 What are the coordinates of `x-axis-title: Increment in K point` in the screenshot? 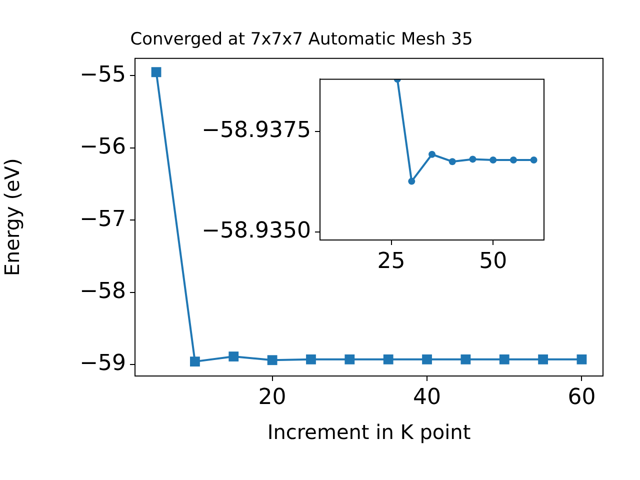 It's located at (369, 432).